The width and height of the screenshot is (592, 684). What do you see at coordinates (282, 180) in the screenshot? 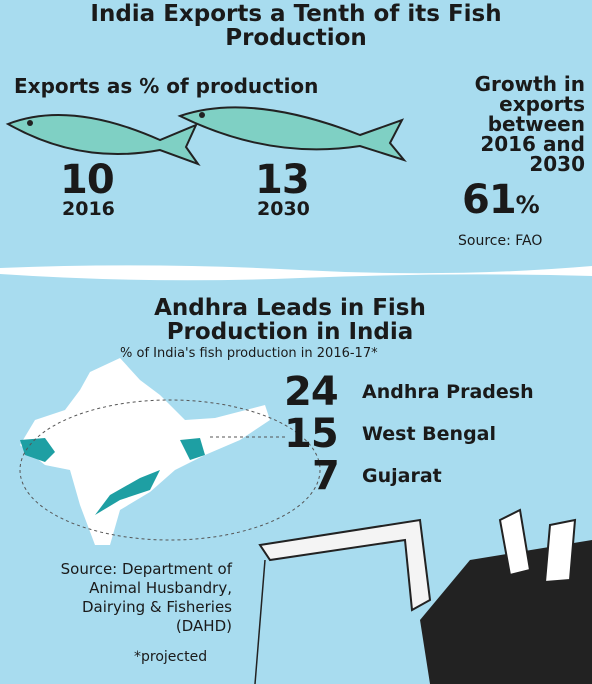
I see `export-value: 13` at bounding box center [282, 180].